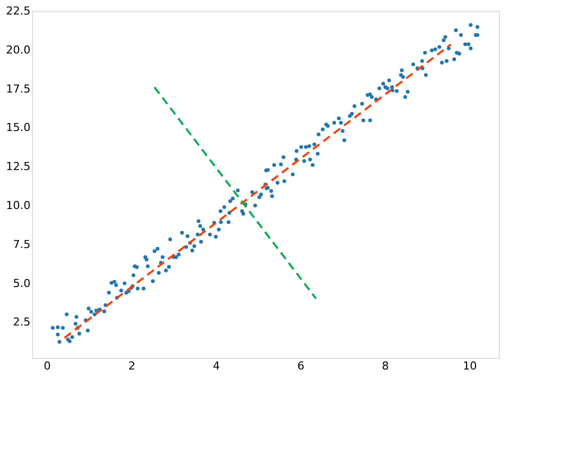 The height and width of the screenshot is (450, 568). Describe the element at coordinates (18, 167) in the screenshot. I see `y-tick-label: 12.5` at that location.